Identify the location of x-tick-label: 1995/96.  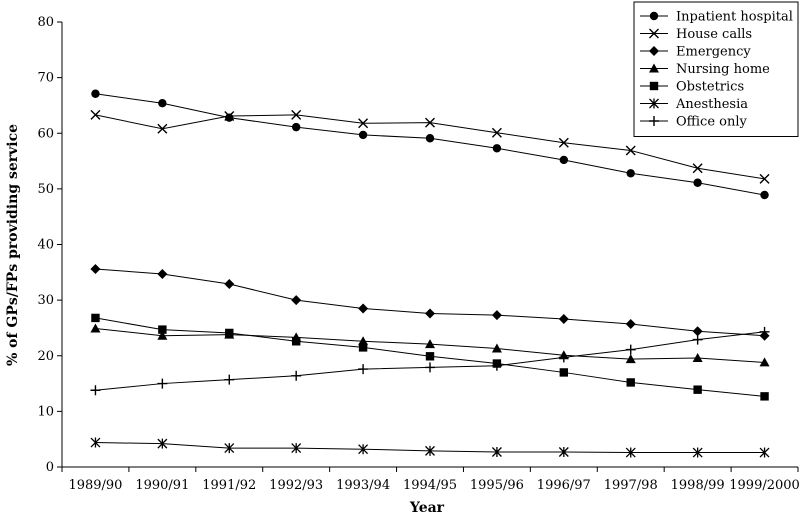
(497, 485).